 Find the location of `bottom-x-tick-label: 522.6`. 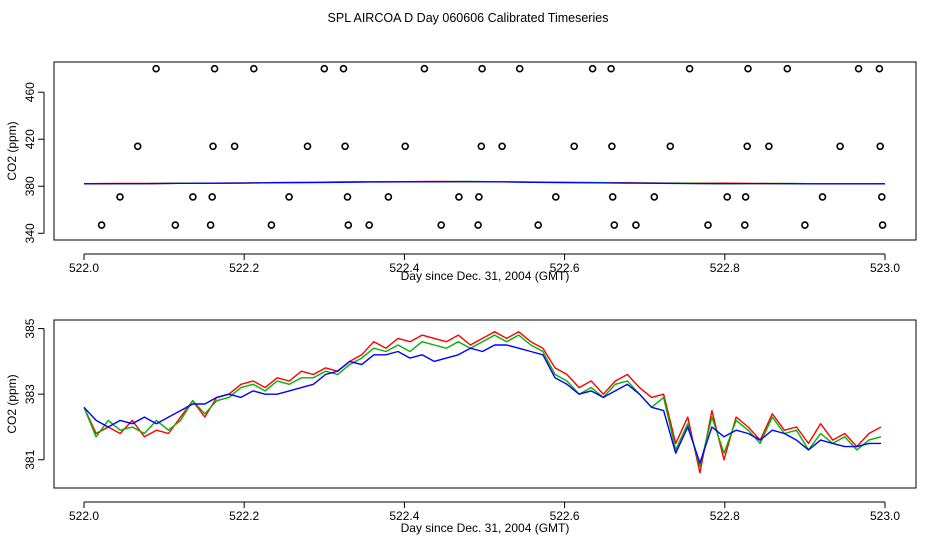

bottom-x-tick-label: 522.6 is located at coordinates (565, 516).